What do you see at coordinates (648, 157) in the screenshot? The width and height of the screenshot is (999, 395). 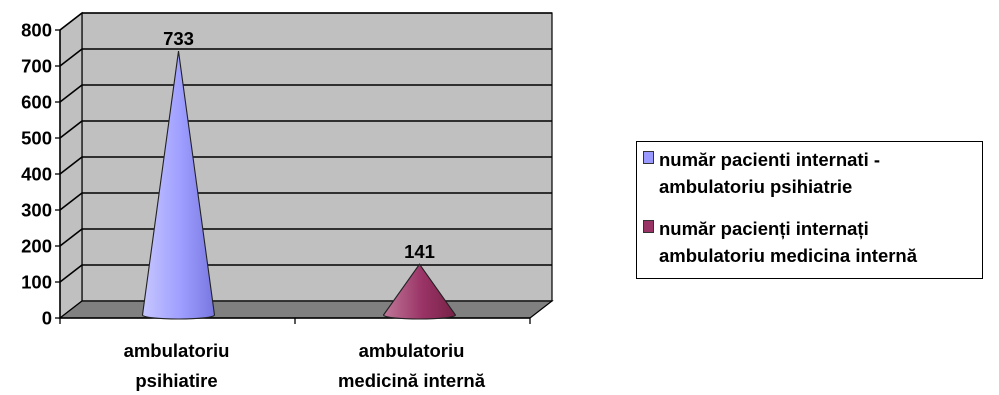 I see `legend-swatch-psihiatrie` at bounding box center [648, 157].